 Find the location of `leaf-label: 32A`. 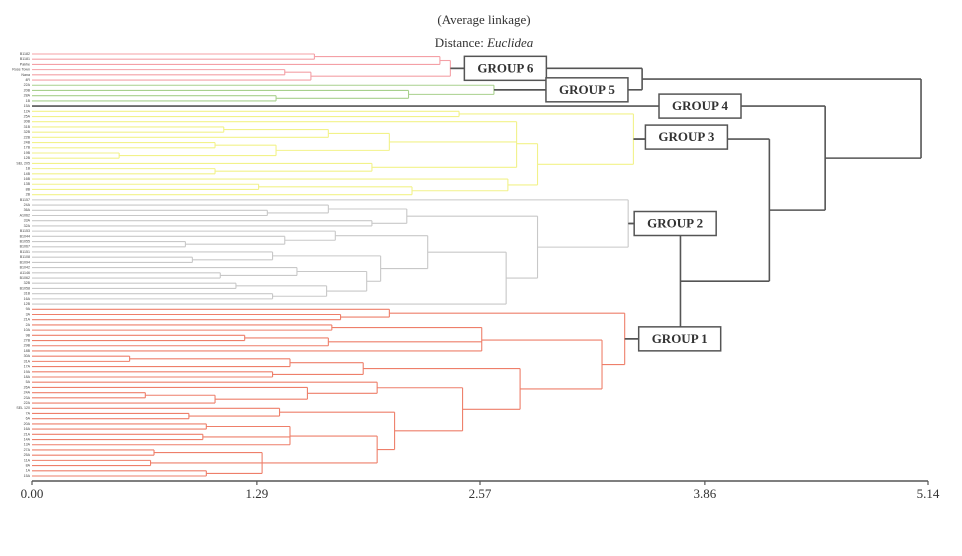

leaf-label: 32A is located at coordinates (27, 226).